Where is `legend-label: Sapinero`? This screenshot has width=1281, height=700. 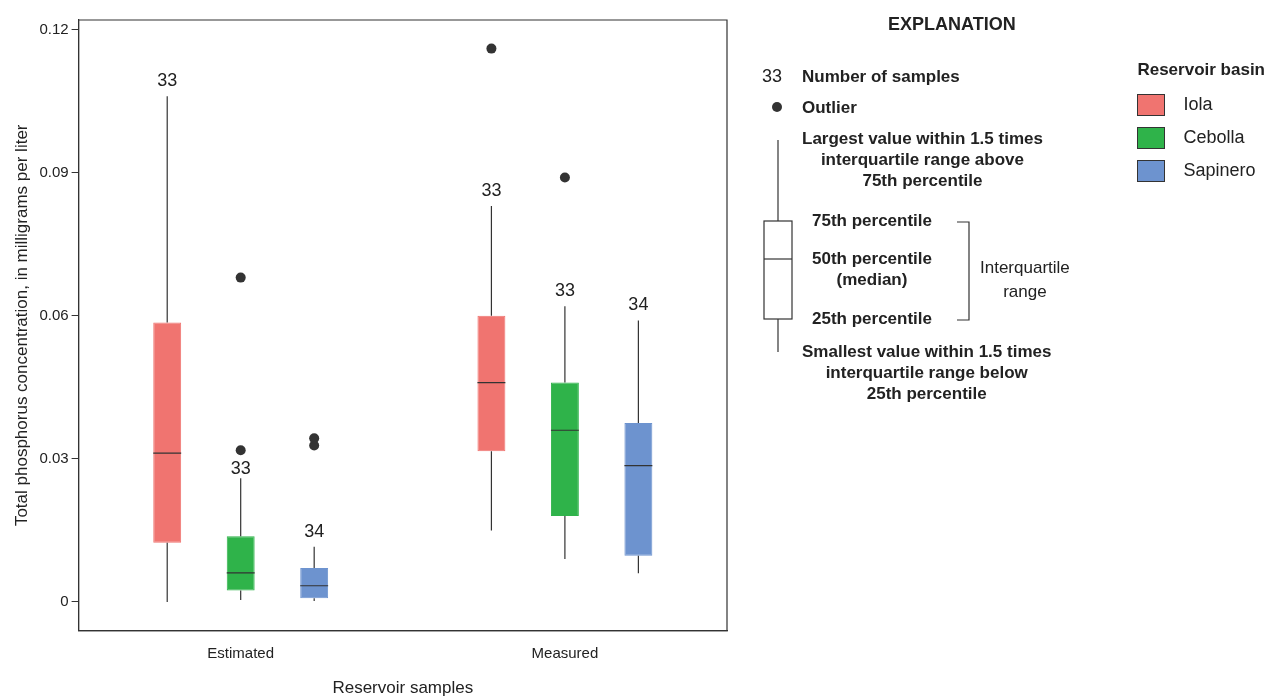 legend-label: Sapinero is located at coordinates (1219, 170).